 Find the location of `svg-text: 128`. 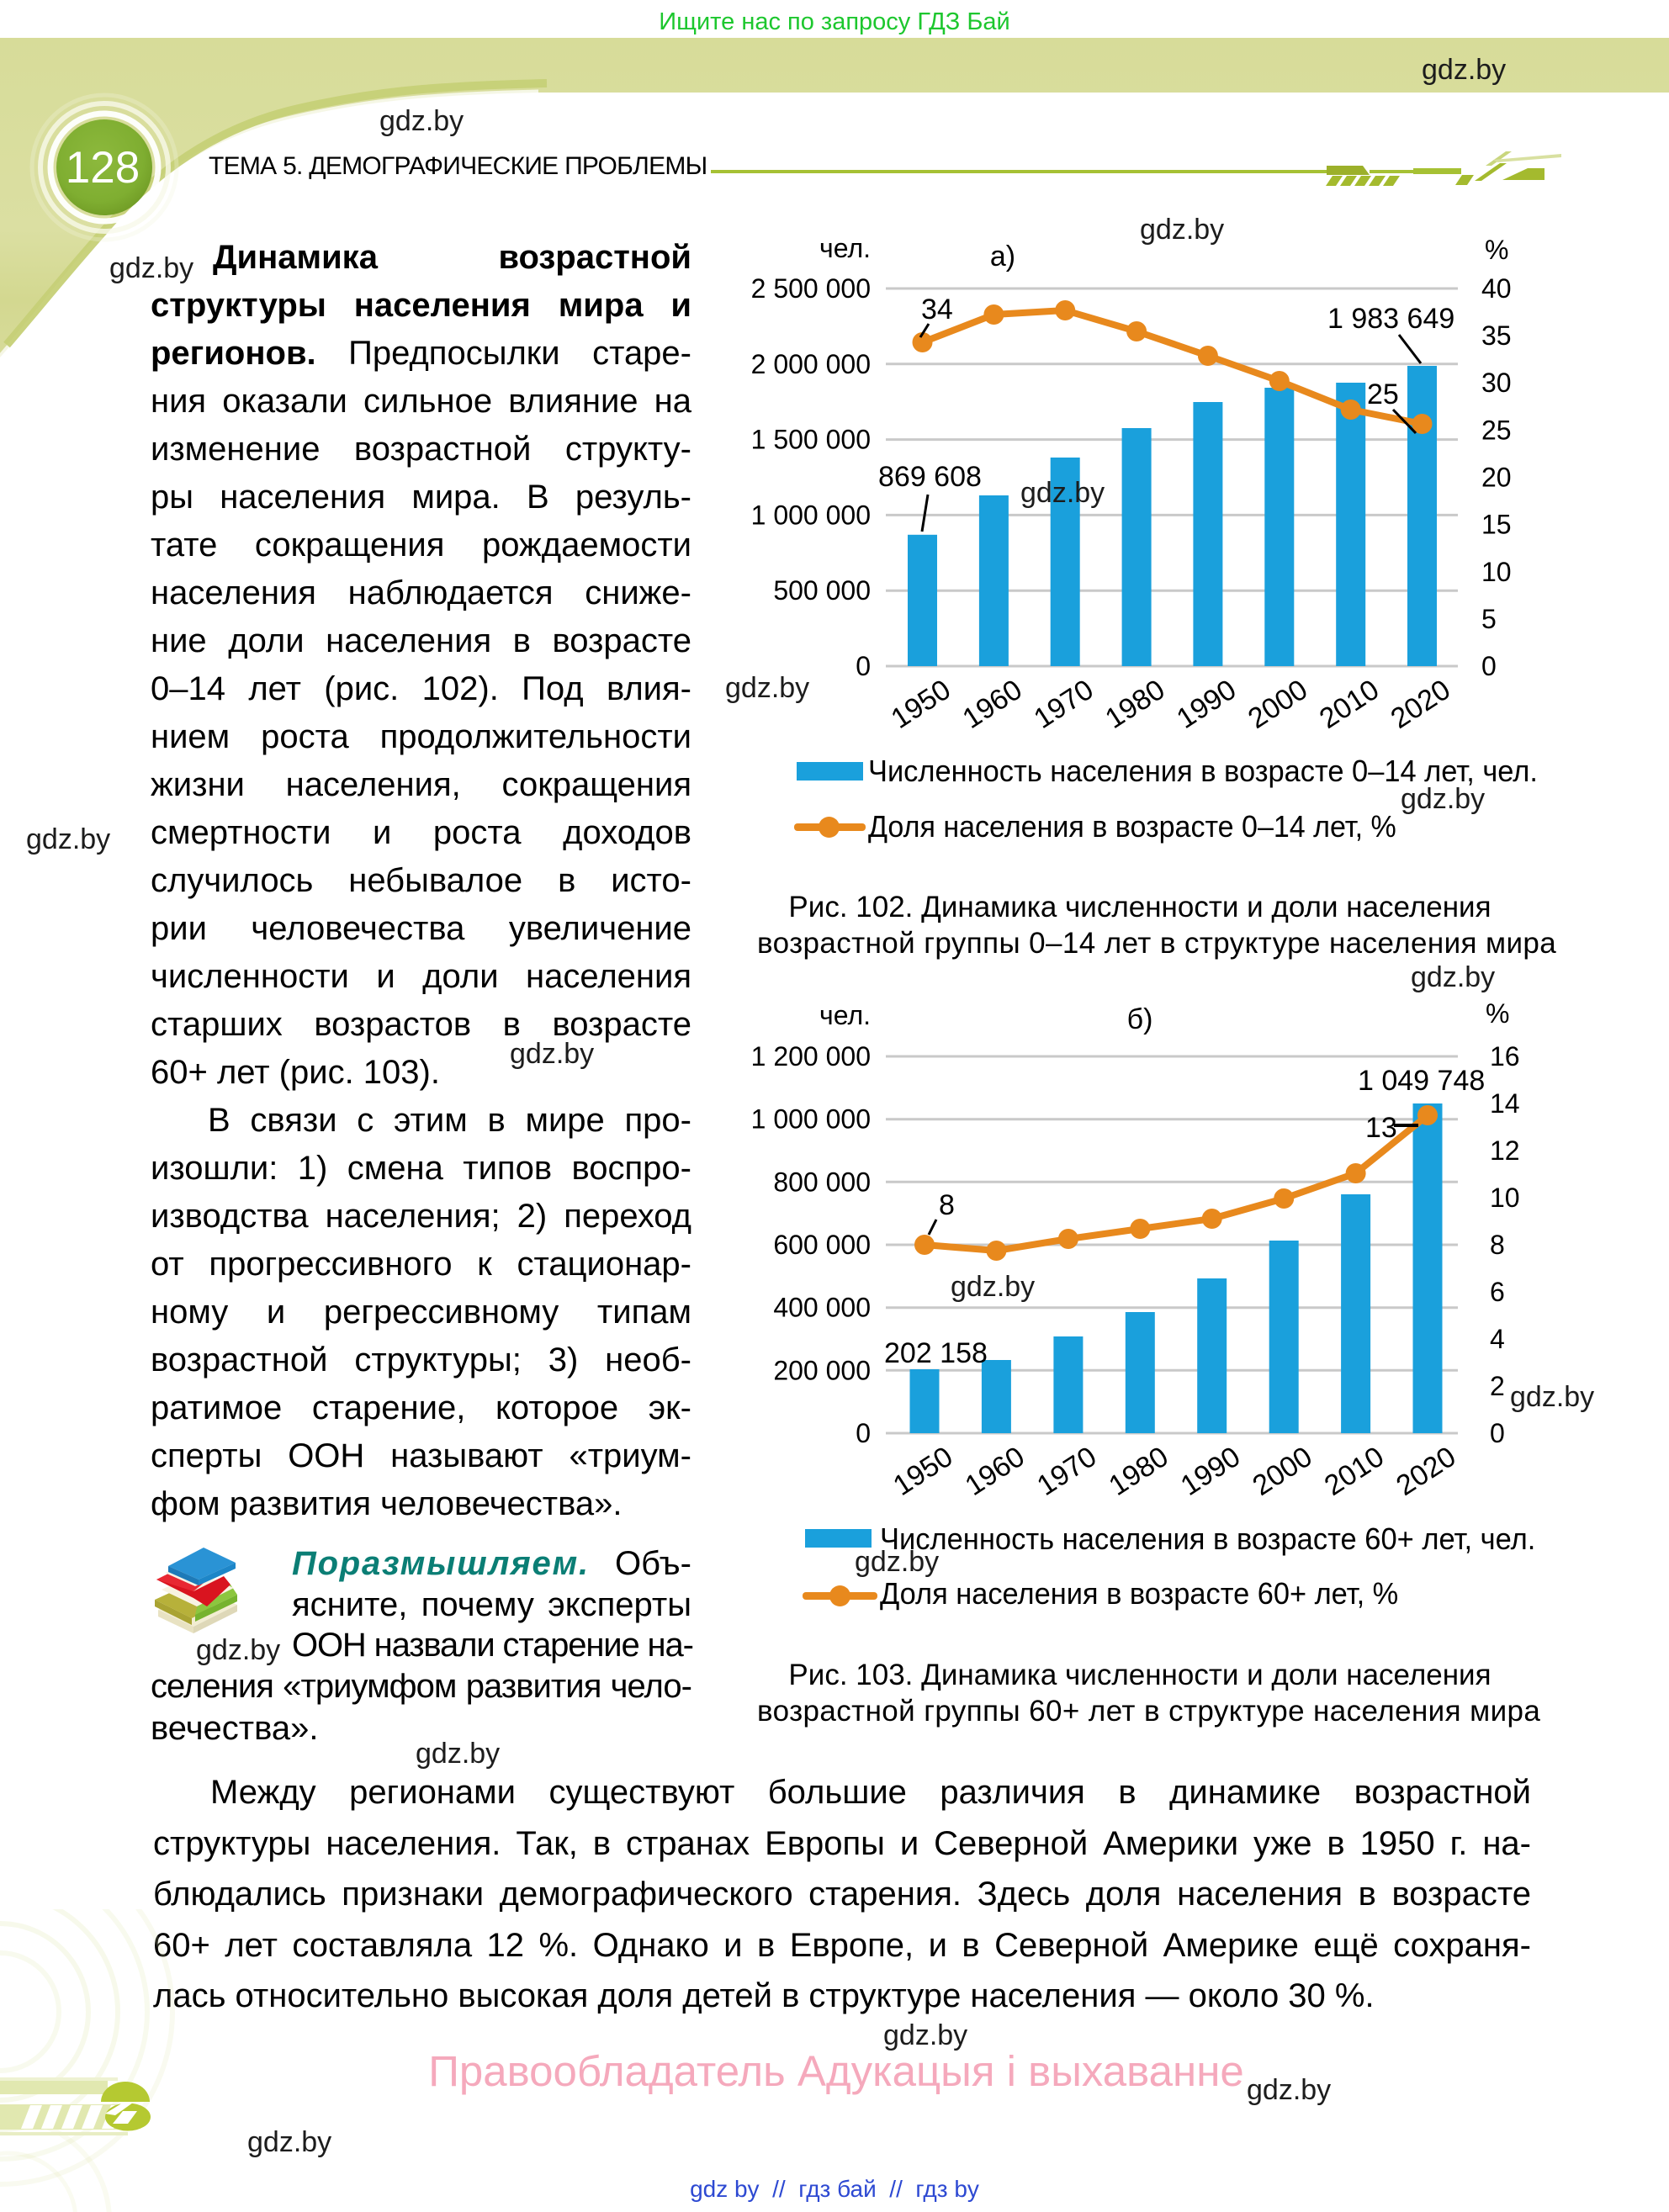

svg-text: 128 is located at coordinates (103, 168).